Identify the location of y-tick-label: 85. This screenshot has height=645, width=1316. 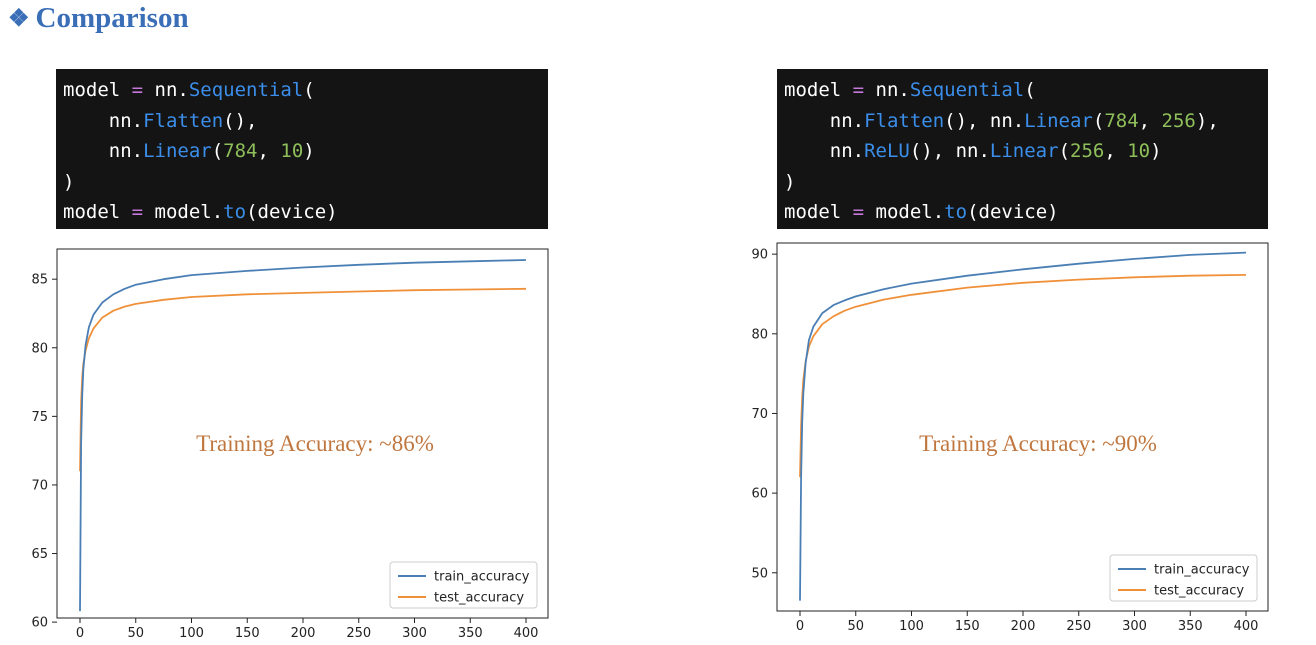
(39, 280).